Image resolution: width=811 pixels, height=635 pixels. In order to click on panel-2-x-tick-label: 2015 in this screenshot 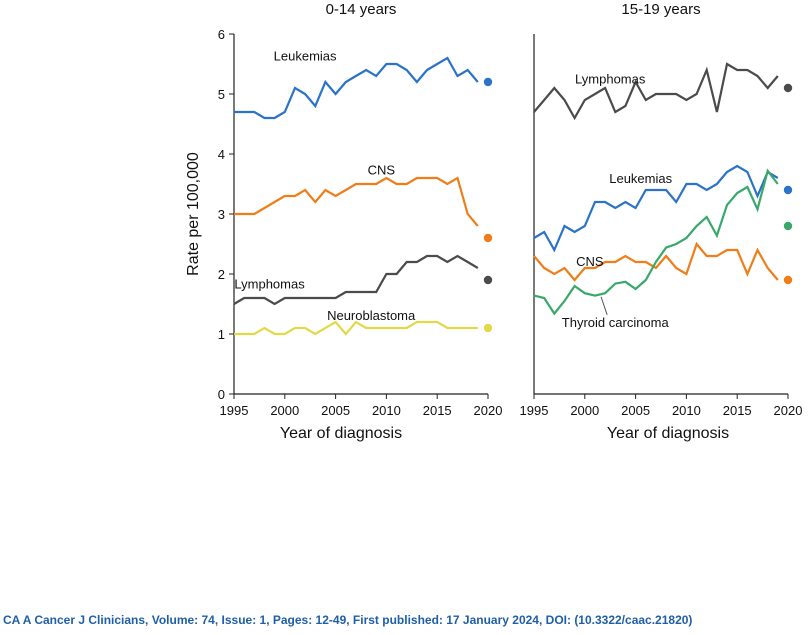, I will do `click(737, 410)`.